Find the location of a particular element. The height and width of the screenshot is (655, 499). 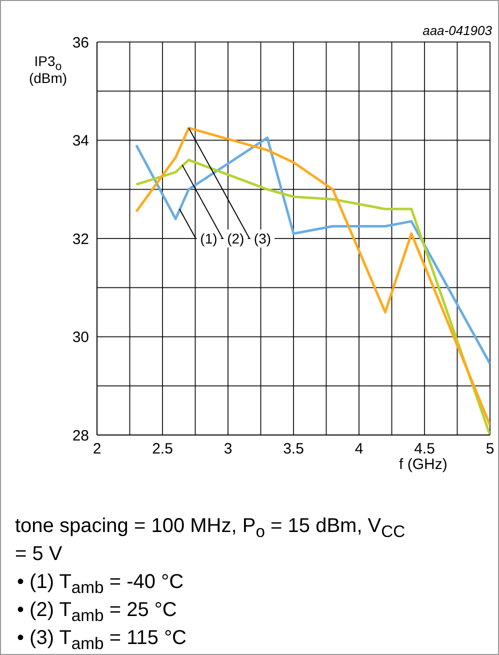

x-tick-label: 3.5 is located at coordinates (293, 449).